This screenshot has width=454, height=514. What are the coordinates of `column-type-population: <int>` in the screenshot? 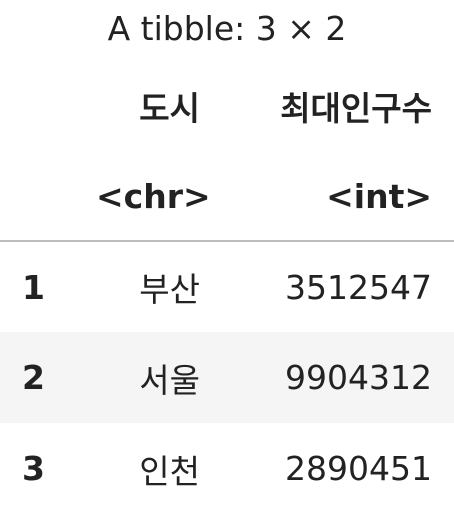 It's located at (338, 197).